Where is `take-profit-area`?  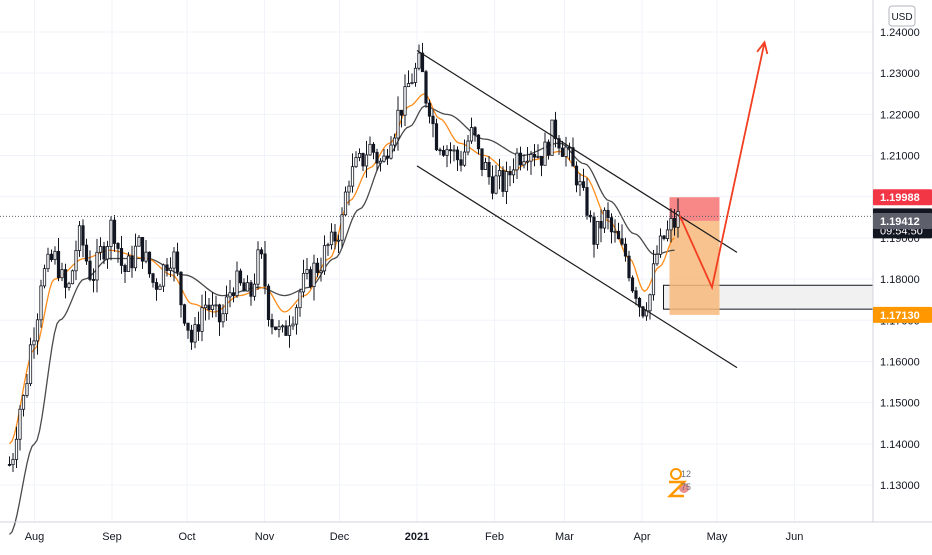 take-profit-area is located at coordinates (694, 267).